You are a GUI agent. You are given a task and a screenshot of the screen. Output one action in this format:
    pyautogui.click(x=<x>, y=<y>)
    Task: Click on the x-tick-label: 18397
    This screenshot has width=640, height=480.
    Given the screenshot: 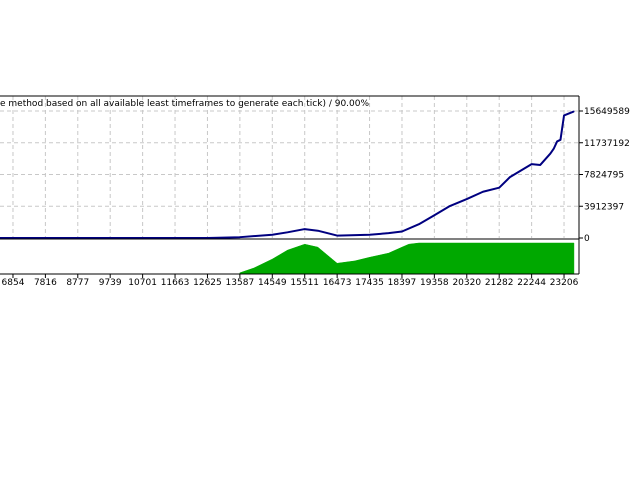 What is the action you would take?
    pyautogui.click(x=402, y=283)
    